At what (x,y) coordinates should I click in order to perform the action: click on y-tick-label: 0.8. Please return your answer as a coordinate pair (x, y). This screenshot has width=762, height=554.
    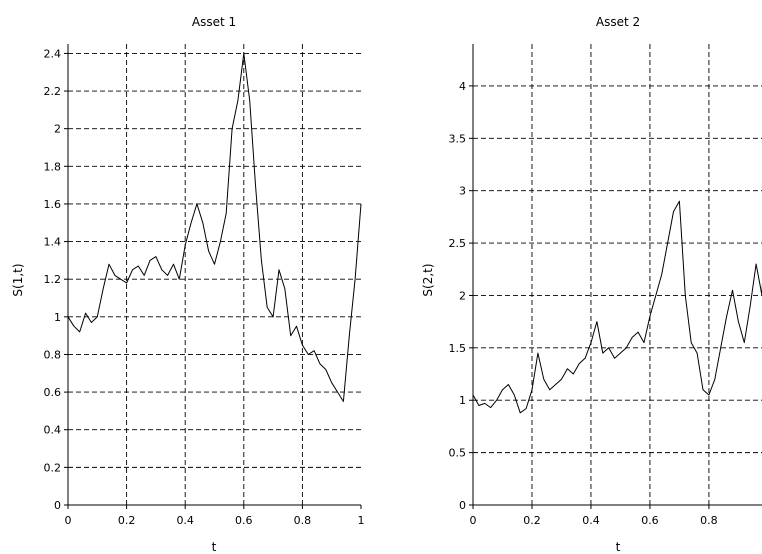
    Looking at the image, I should click on (53, 354).